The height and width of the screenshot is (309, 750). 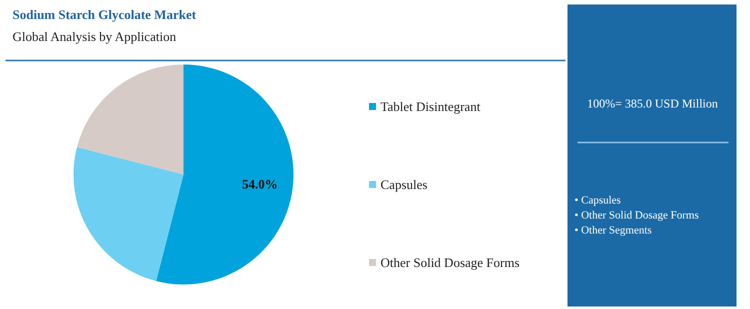 What do you see at coordinates (94, 36) in the screenshot?
I see `chart-subtitle: Global Analysis by Application` at bounding box center [94, 36].